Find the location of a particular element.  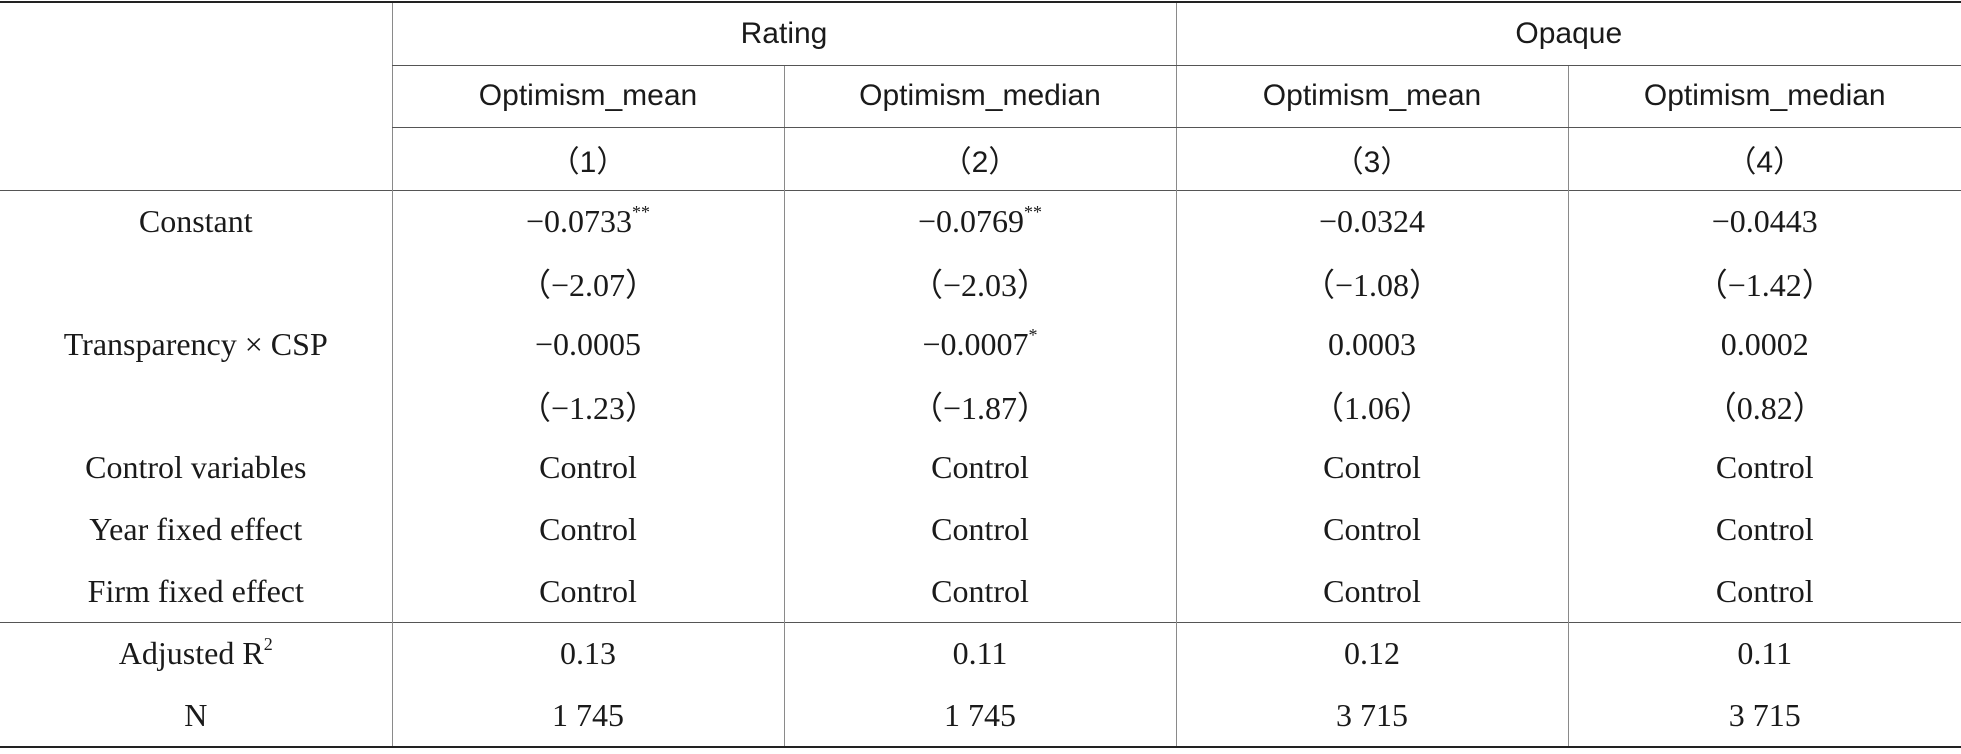

row-n: N 1 745 1 745 3 715 3 715 is located at coordinates (980, 716).